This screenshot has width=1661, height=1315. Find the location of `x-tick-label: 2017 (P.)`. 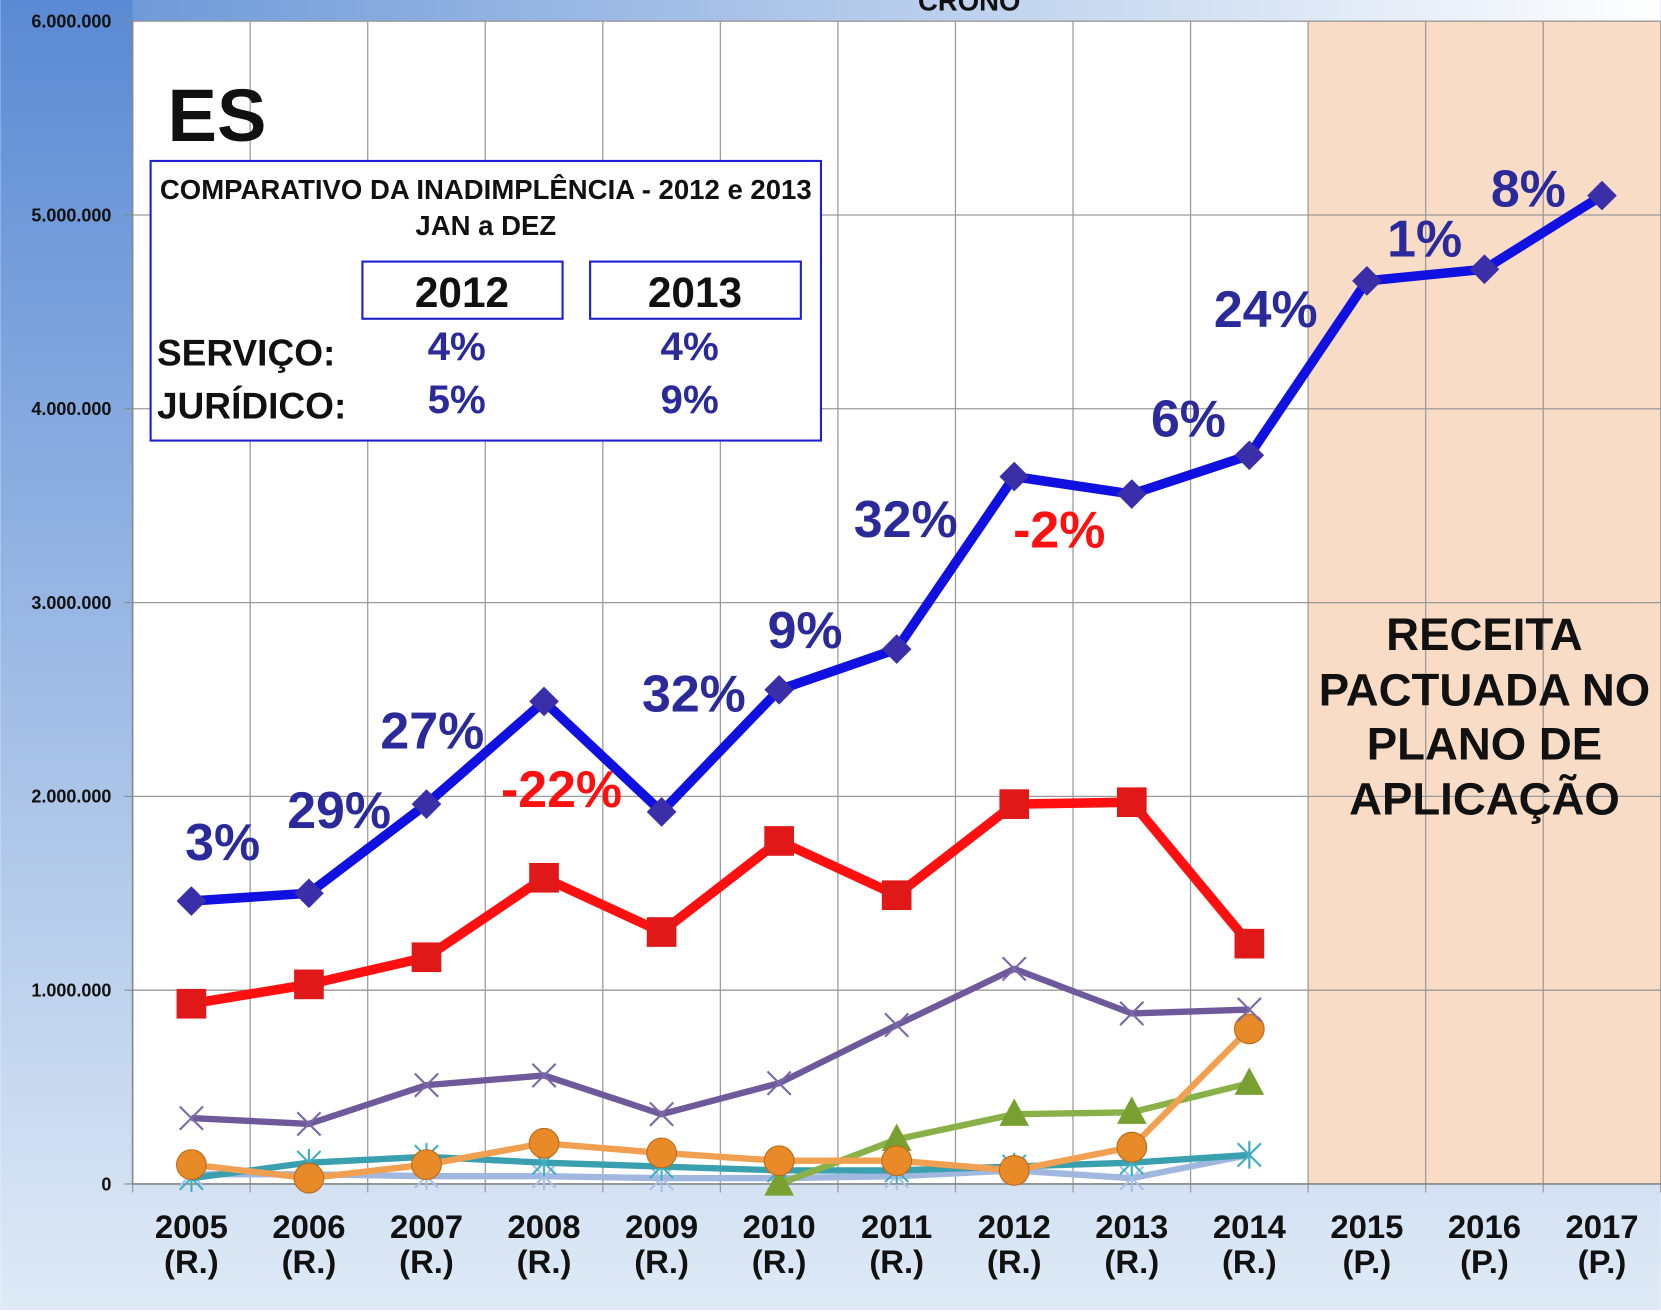

x-tick-label: 2017 (P.) is located at coordinates (1602, 1245).